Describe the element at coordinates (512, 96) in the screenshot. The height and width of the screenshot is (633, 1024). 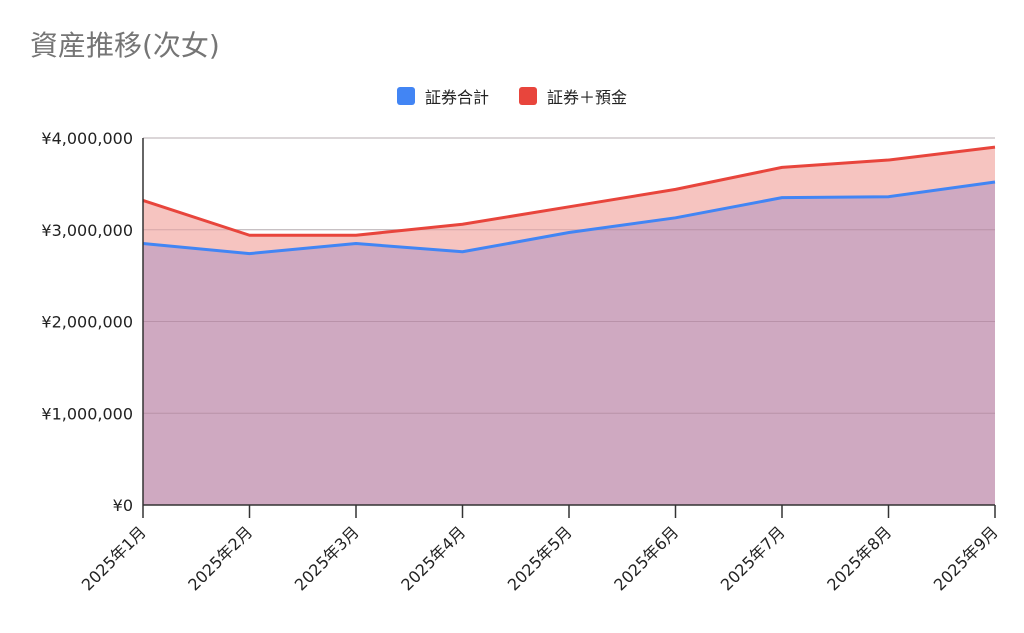
I see `legend: 証券合計 証券＋預金` at that location.